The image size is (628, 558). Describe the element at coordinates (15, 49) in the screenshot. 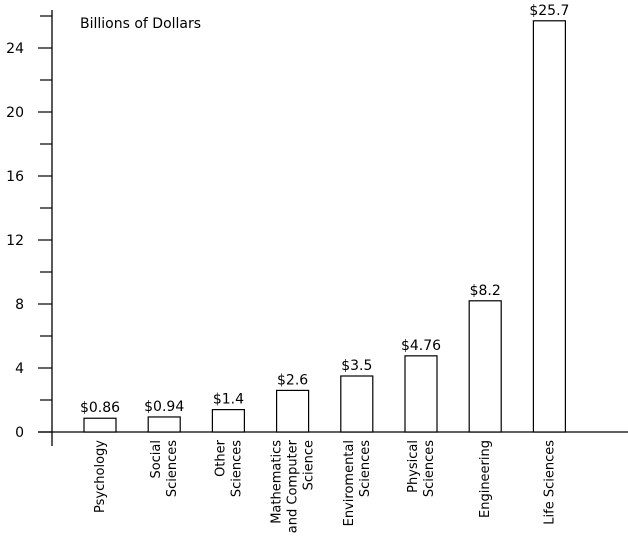

I see `y-tick-label: 24` at that location.